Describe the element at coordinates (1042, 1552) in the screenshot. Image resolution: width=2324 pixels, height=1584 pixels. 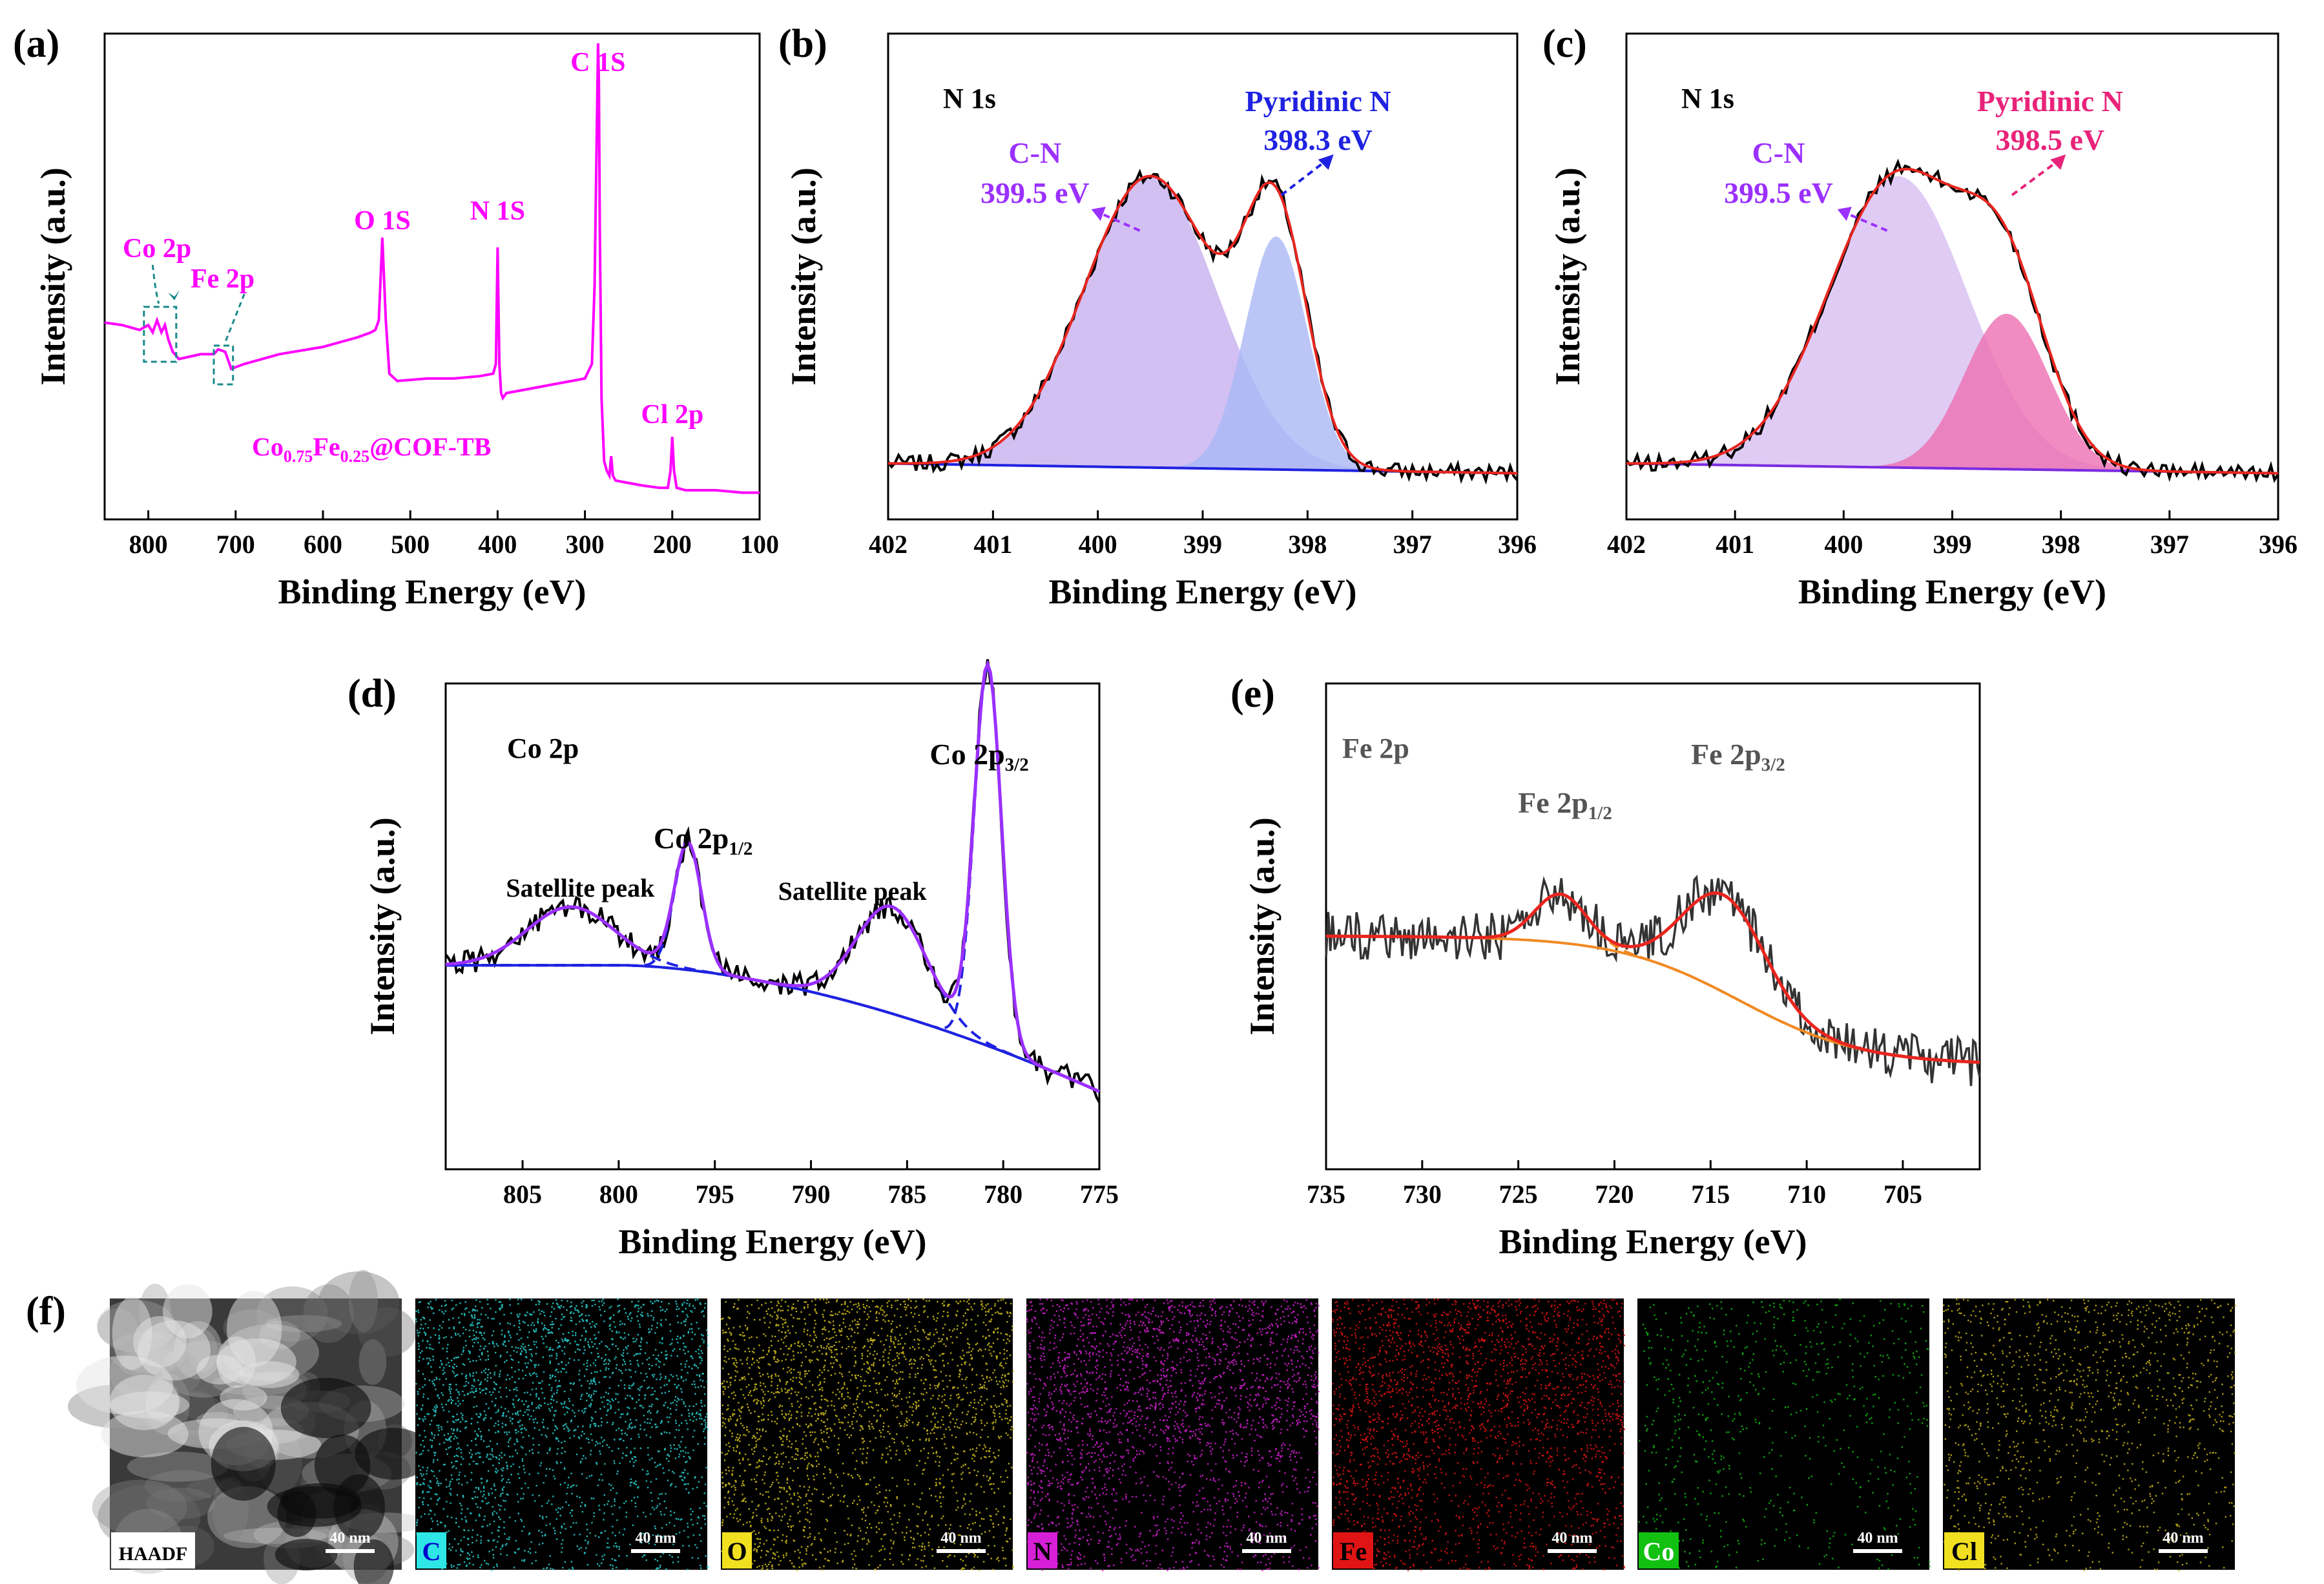
I see `element-label: N` at that location.